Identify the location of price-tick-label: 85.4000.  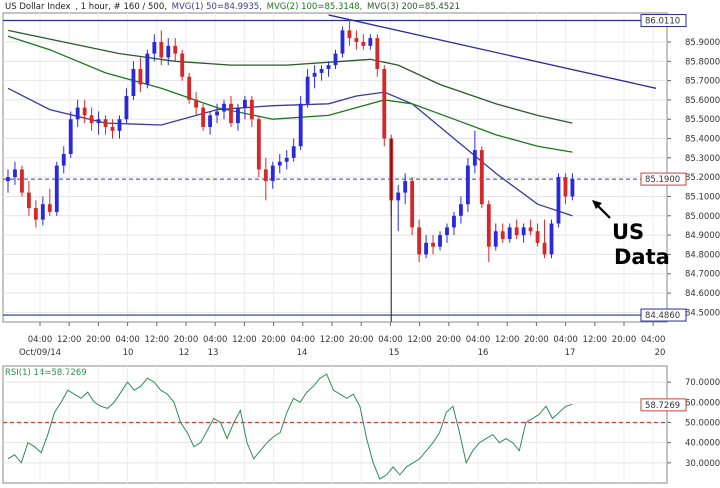
(702, 140).